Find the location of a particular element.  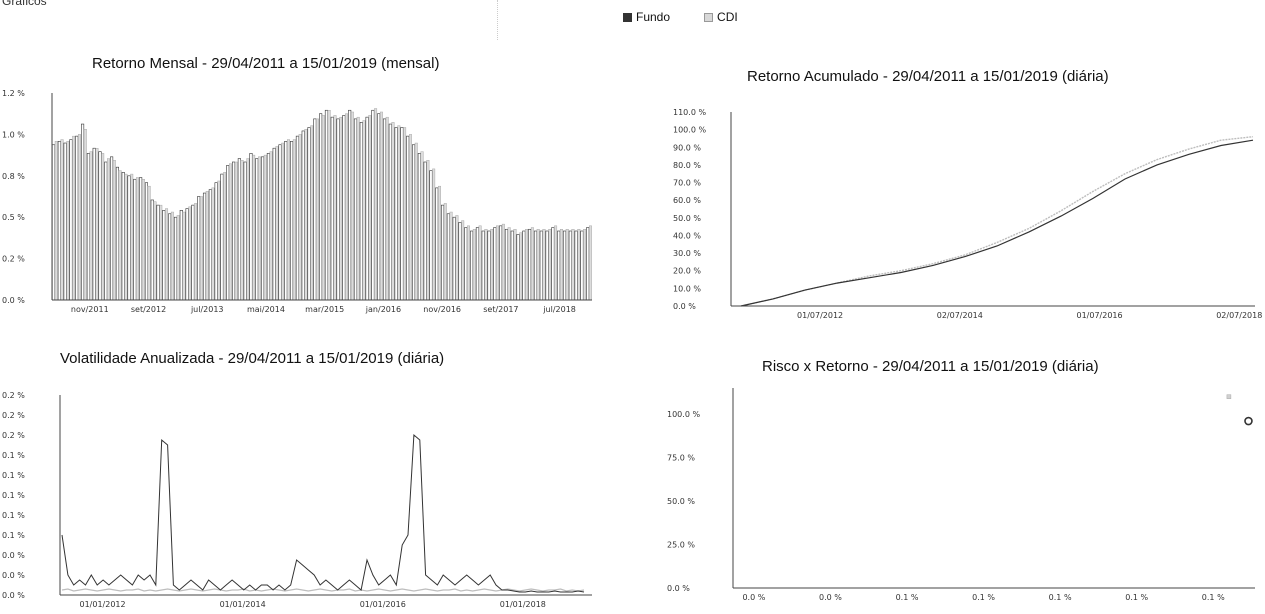

x-tick-label: set/2012 is located at coordinates (148, 309).